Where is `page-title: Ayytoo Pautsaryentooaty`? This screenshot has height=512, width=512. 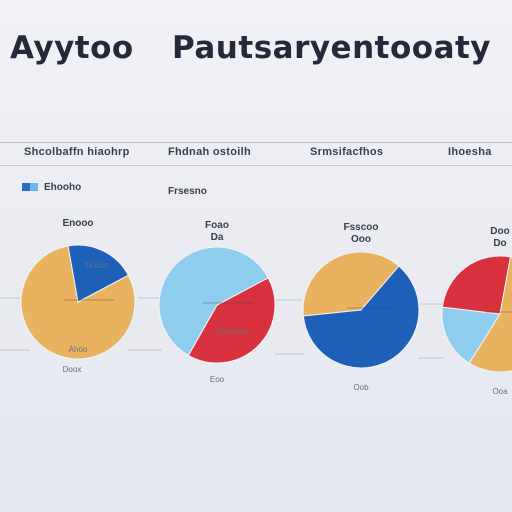 page-title: Ayytoo Pautsaryentooaty is located at coordinates (256, 52).